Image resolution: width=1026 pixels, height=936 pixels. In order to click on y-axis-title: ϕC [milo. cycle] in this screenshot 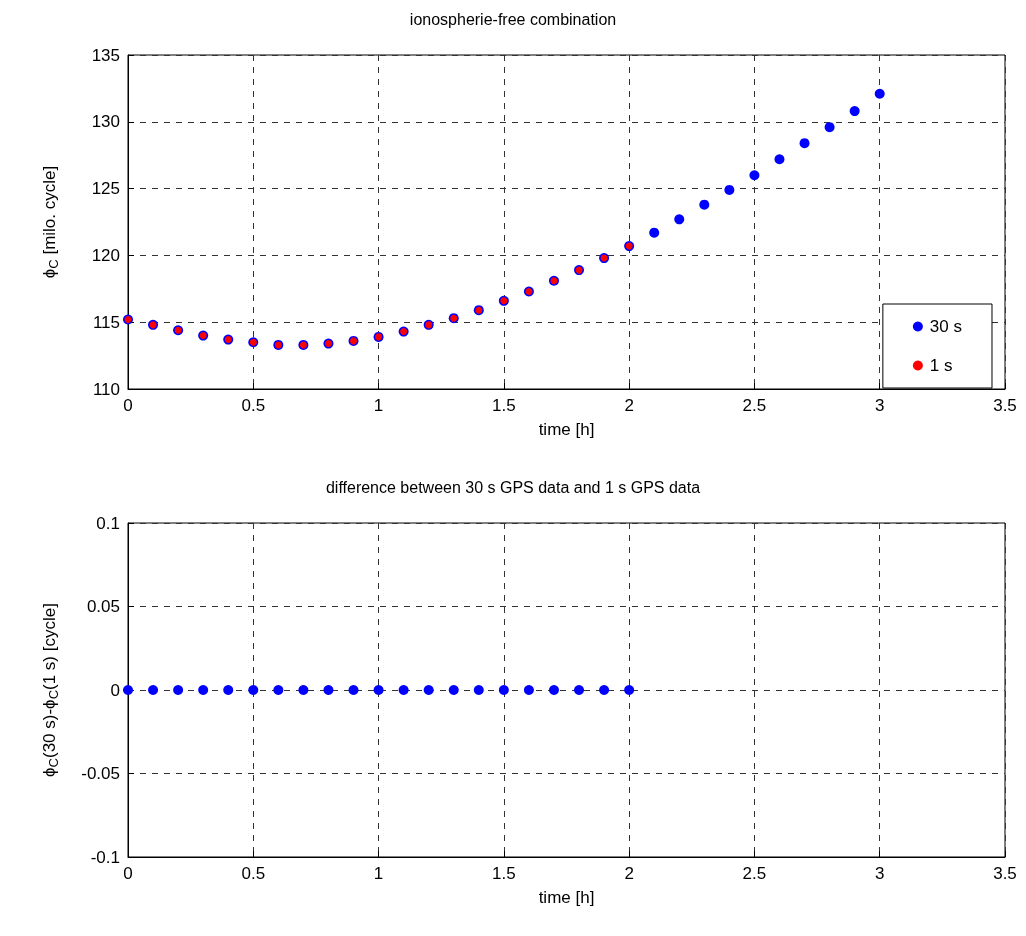, I will do `click(50, 222)`.